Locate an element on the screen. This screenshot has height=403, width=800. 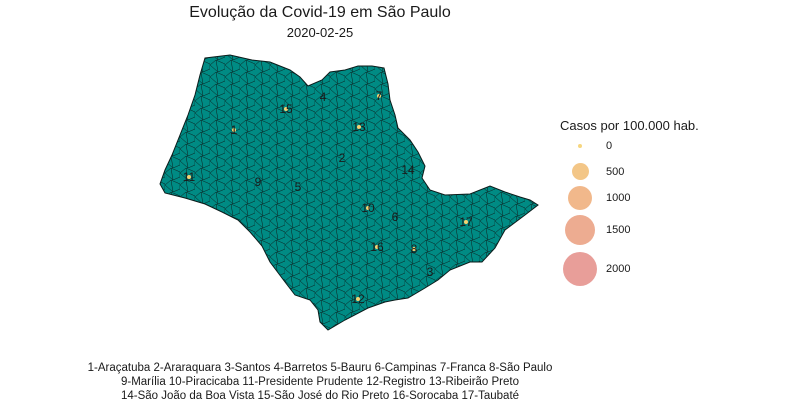
region-label-3: 3 is located at coordinates (430, 272).